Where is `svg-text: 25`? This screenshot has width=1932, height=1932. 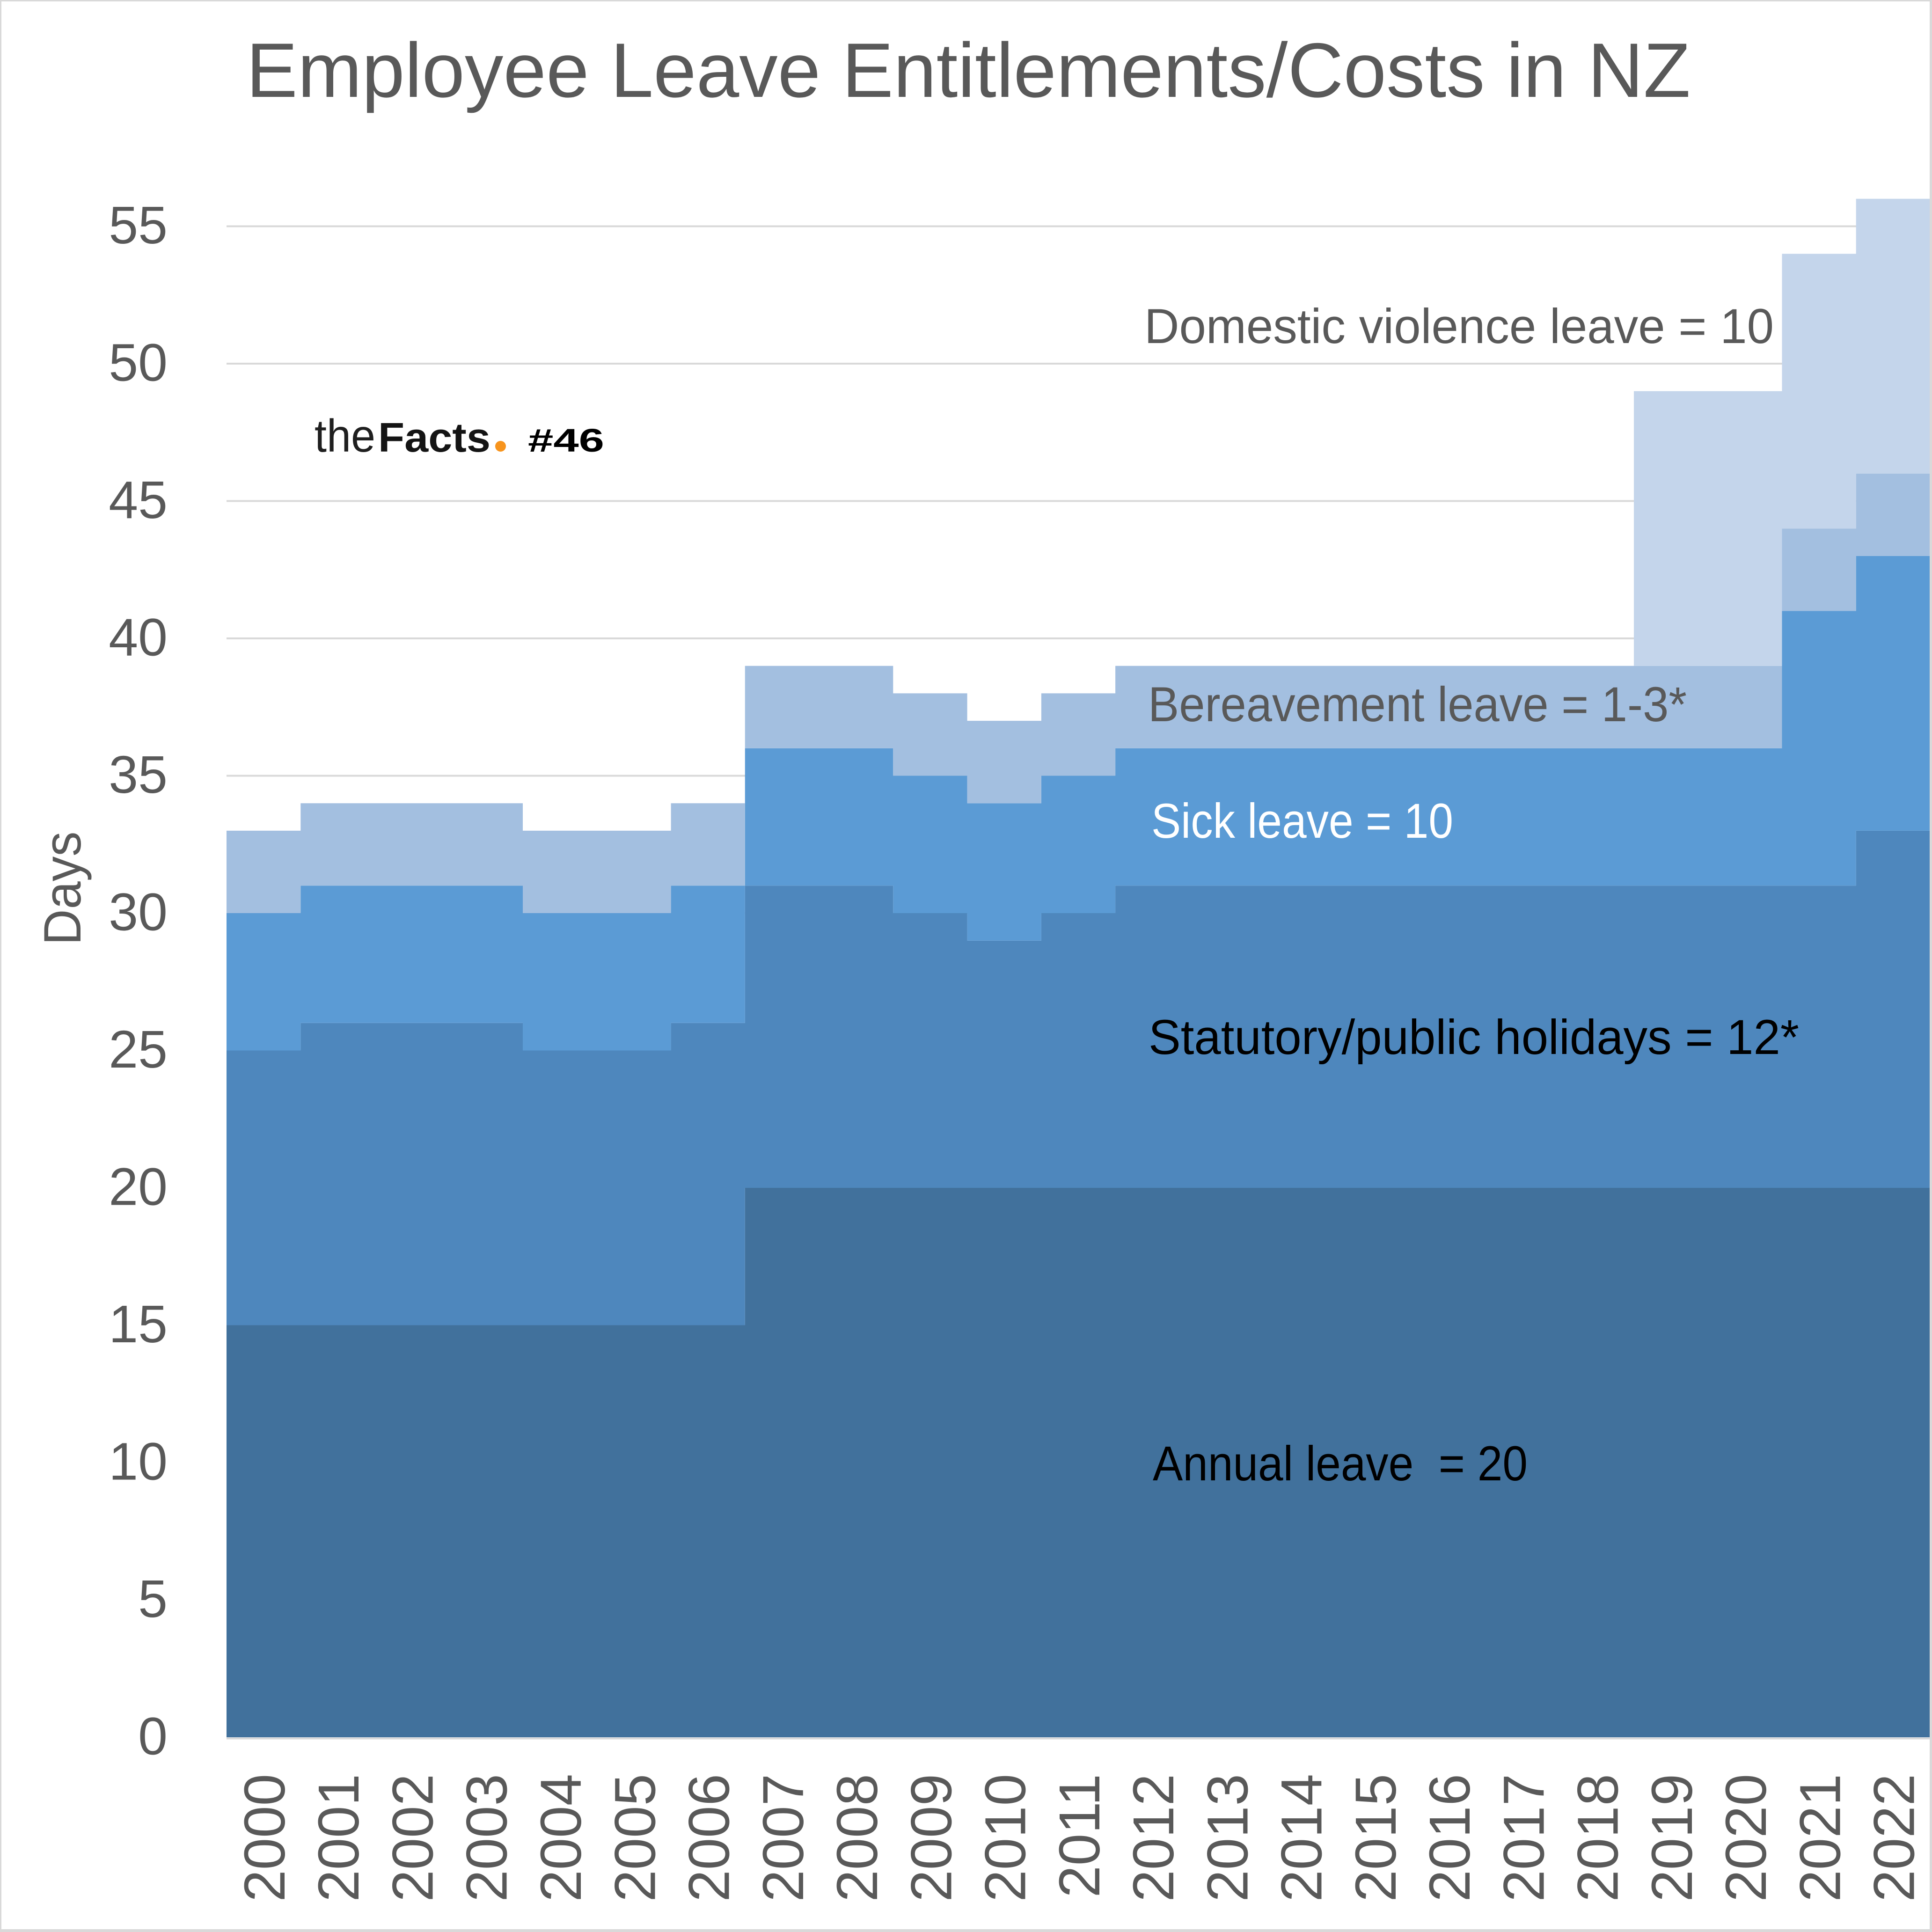 svg-text: 25 is located at coordinates (138, 1049).